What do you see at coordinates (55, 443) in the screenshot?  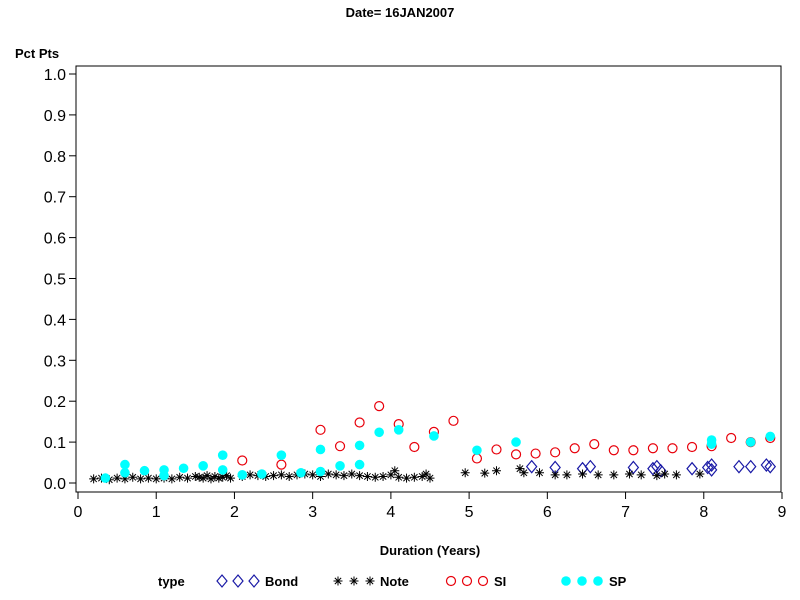 I see `y-tick-label: 0.1` at bounding box center [55, 443].